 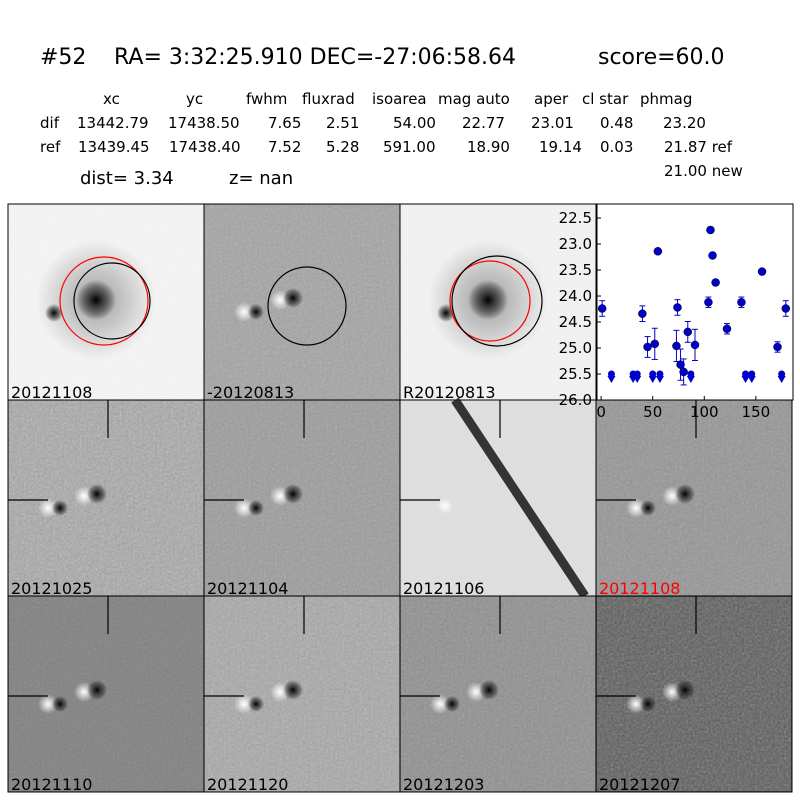 I want to click on table-cell: 23.20, so click(x=684, y=123).